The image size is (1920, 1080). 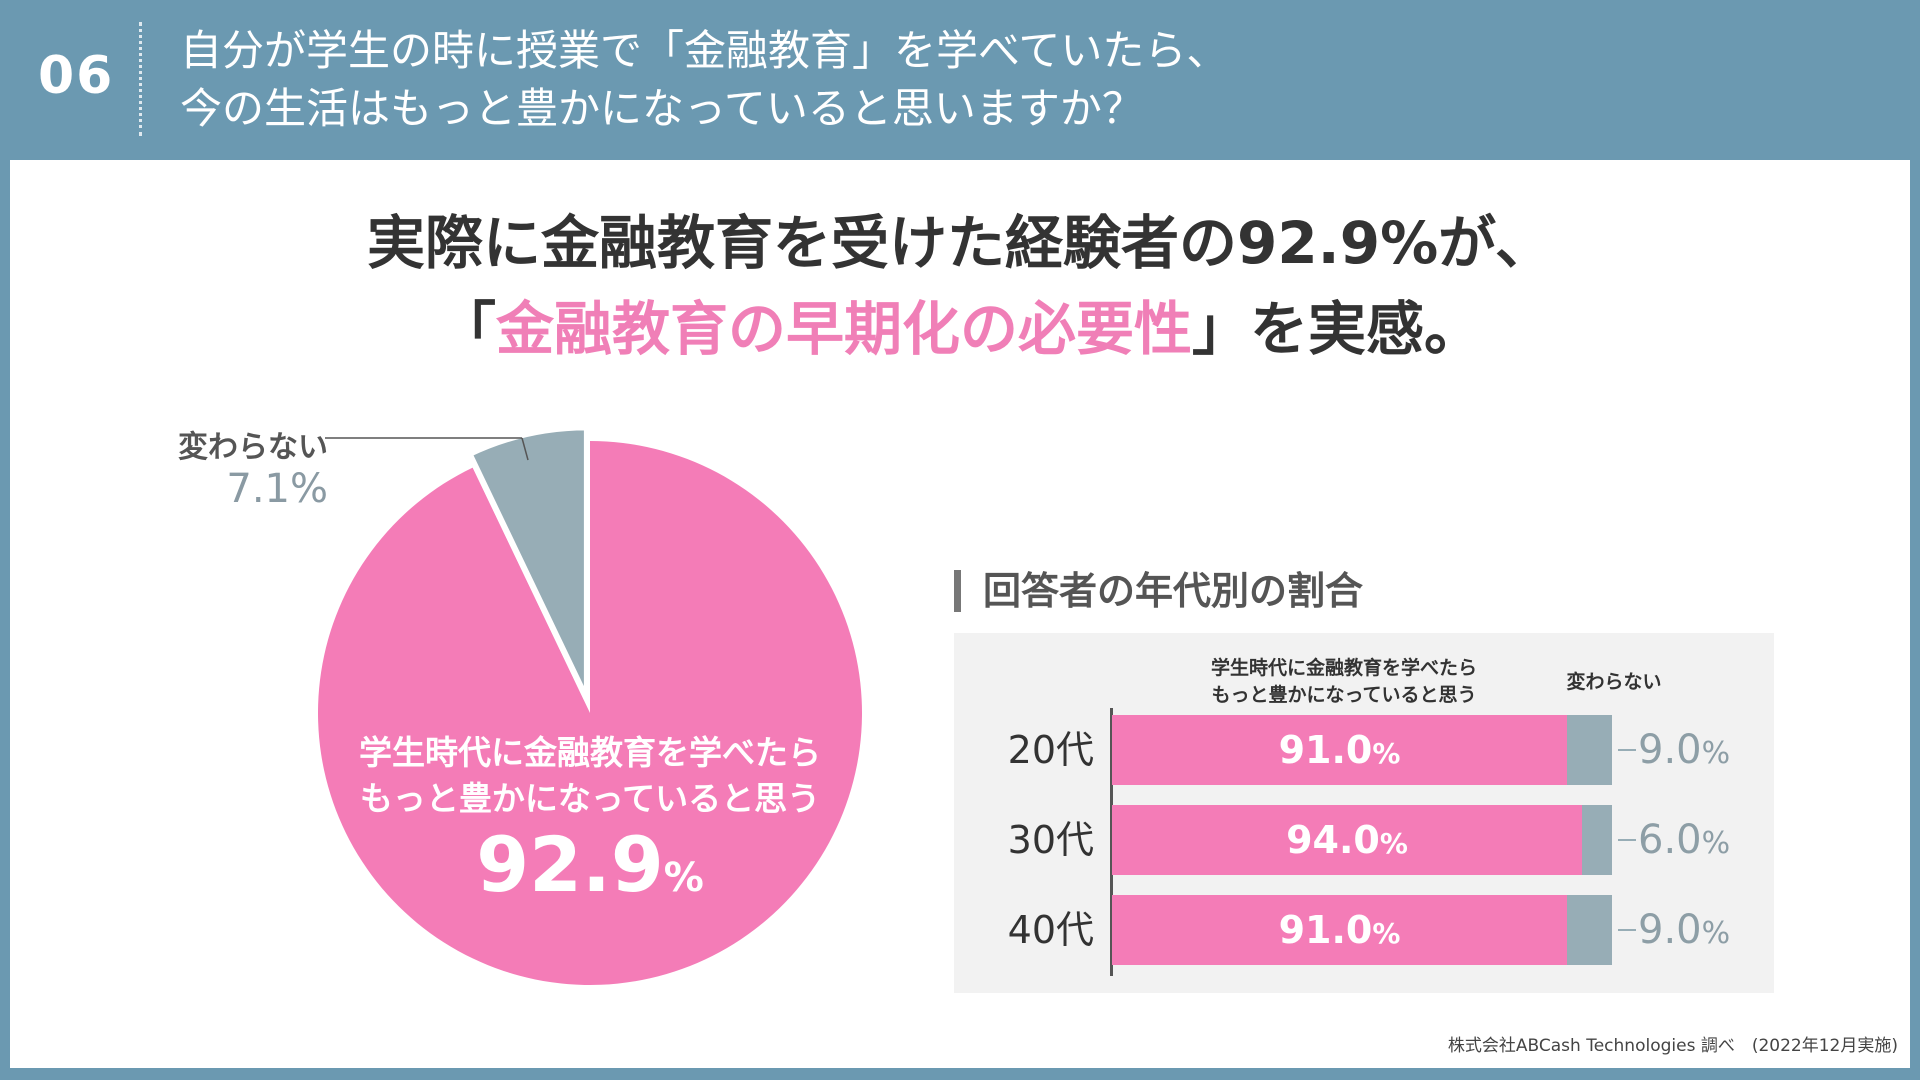 I want to click on pie-main-value-number: 92.9, so click(x=570, y=864).